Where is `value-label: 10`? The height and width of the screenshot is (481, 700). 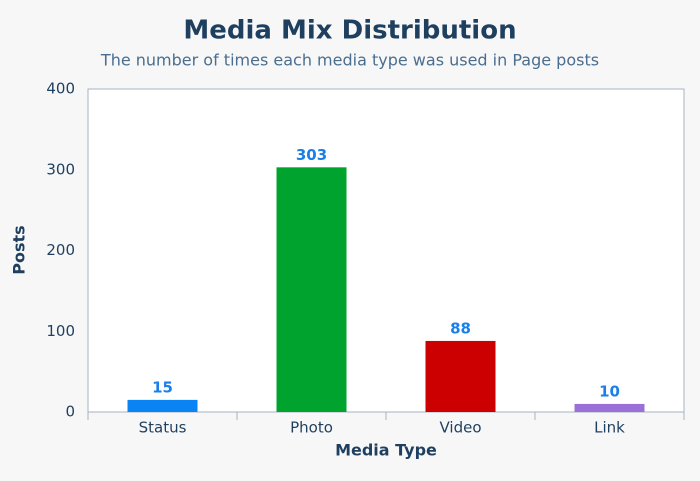 value-label: 10 is located at coordinates (609, 391).